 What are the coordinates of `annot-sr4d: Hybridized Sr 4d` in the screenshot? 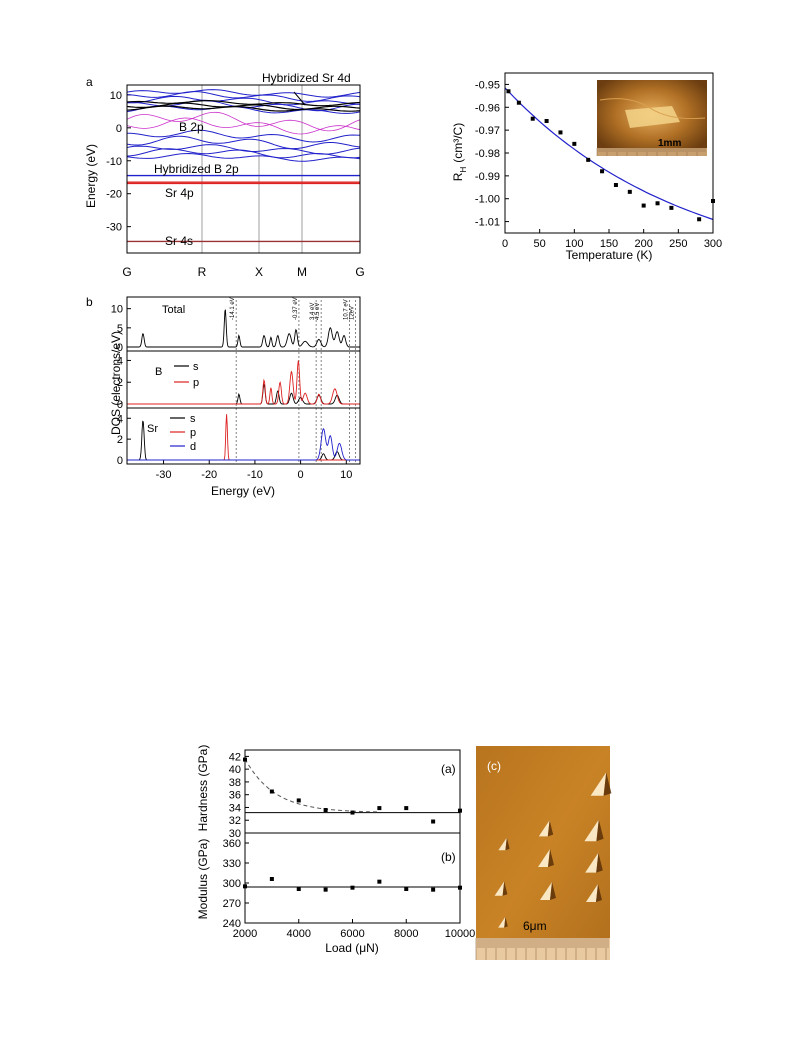 It's located at (306, 78).